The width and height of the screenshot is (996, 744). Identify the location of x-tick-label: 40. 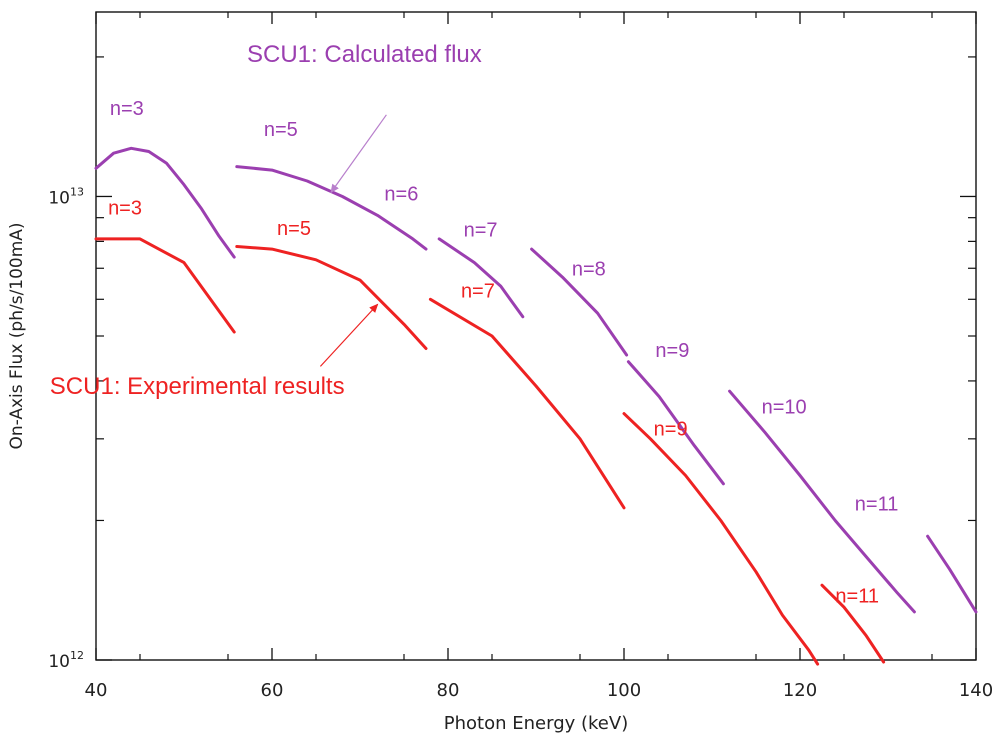
(96, 690).